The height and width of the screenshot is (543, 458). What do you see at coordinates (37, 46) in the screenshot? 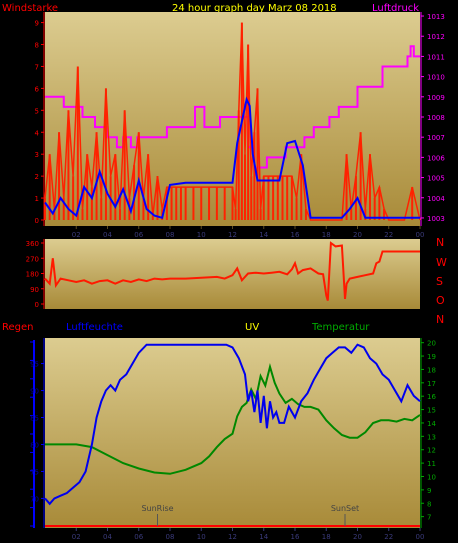
I see `wind-tick-label: 8` at bounding box center [37, 46].